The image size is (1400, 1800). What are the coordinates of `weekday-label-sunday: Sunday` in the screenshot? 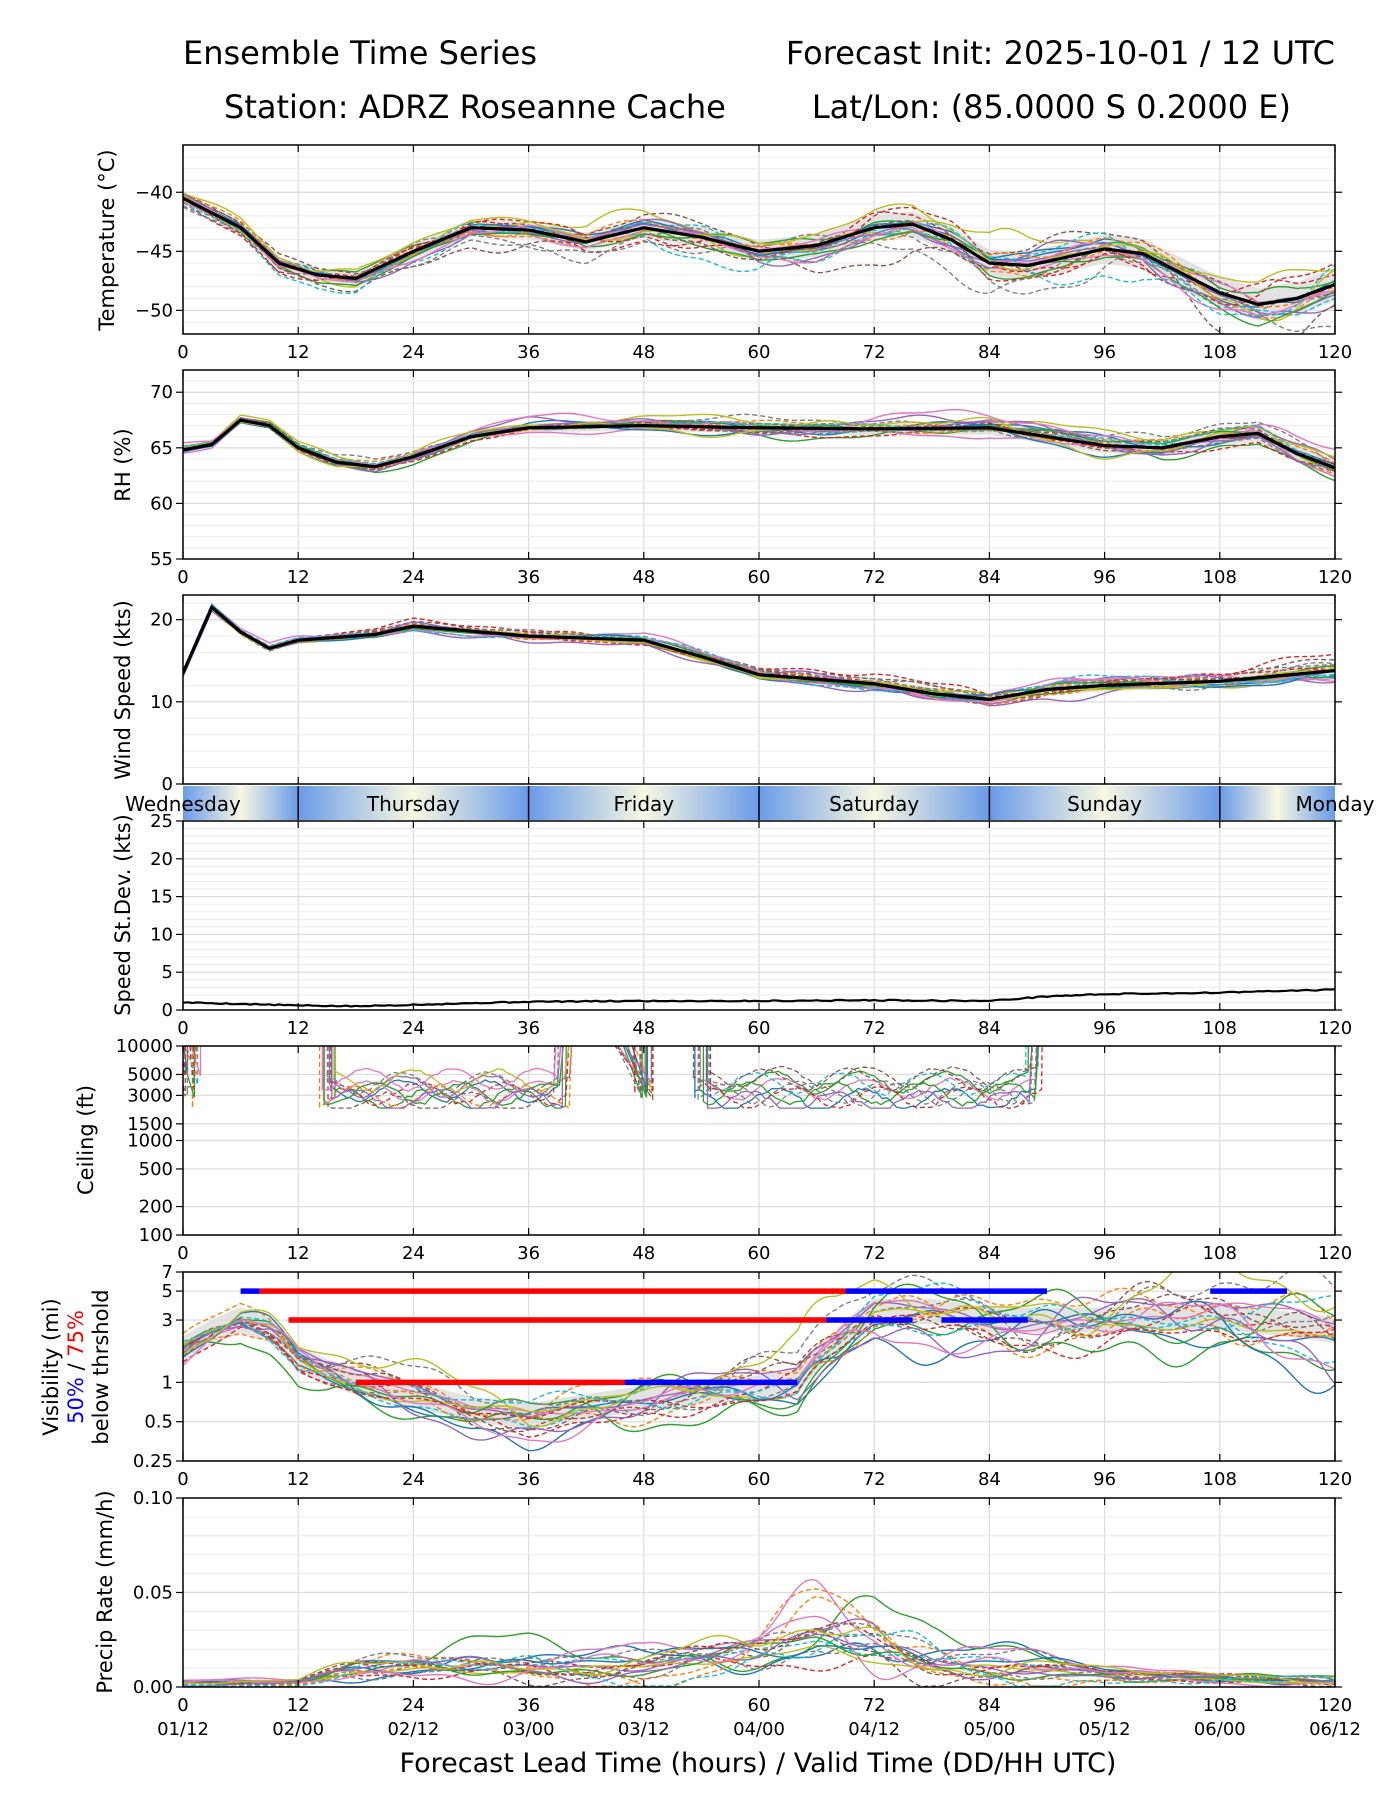 It's located at (1104, 804).